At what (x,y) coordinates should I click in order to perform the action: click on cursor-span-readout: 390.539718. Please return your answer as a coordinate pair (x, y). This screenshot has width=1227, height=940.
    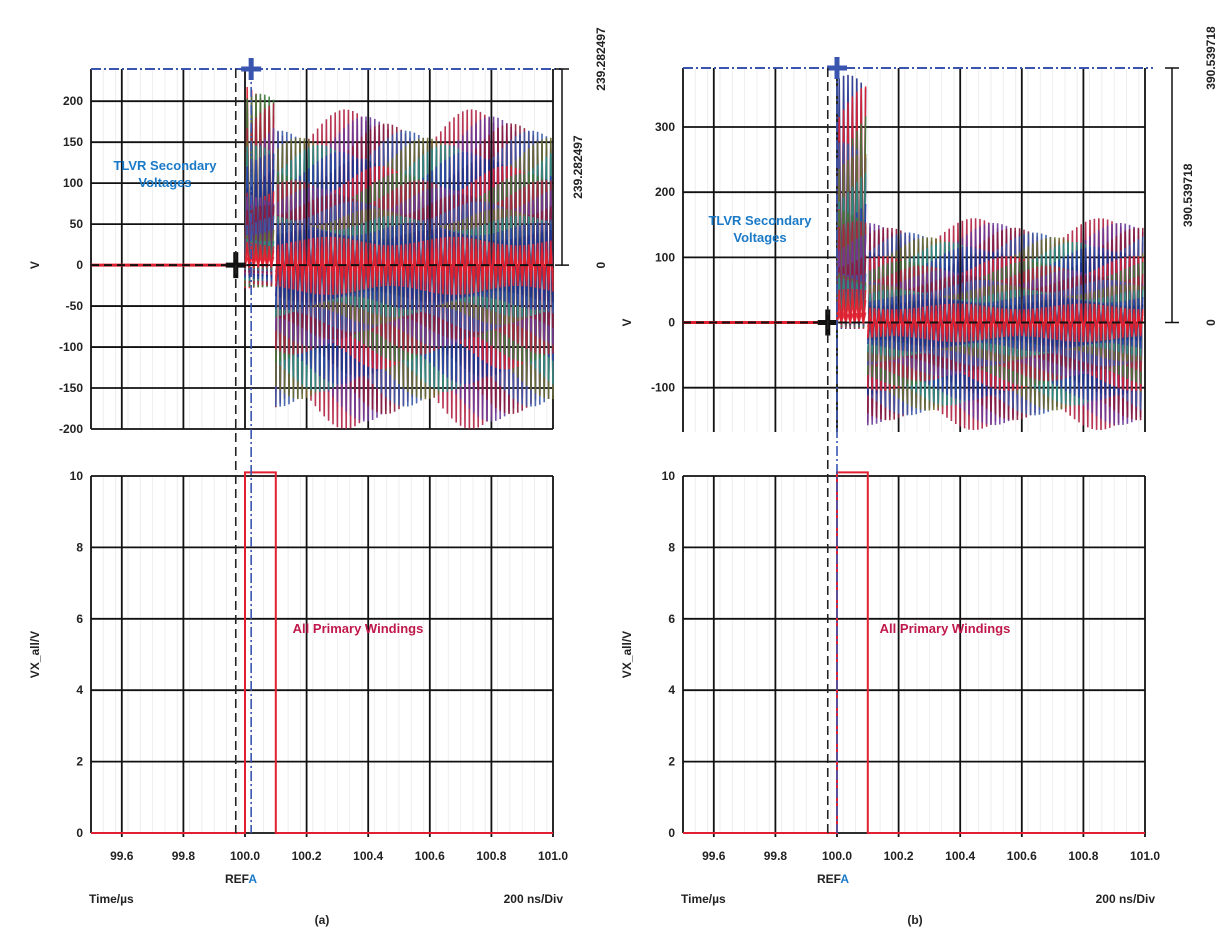
    Looking at the image, I should click on (1188, 195).